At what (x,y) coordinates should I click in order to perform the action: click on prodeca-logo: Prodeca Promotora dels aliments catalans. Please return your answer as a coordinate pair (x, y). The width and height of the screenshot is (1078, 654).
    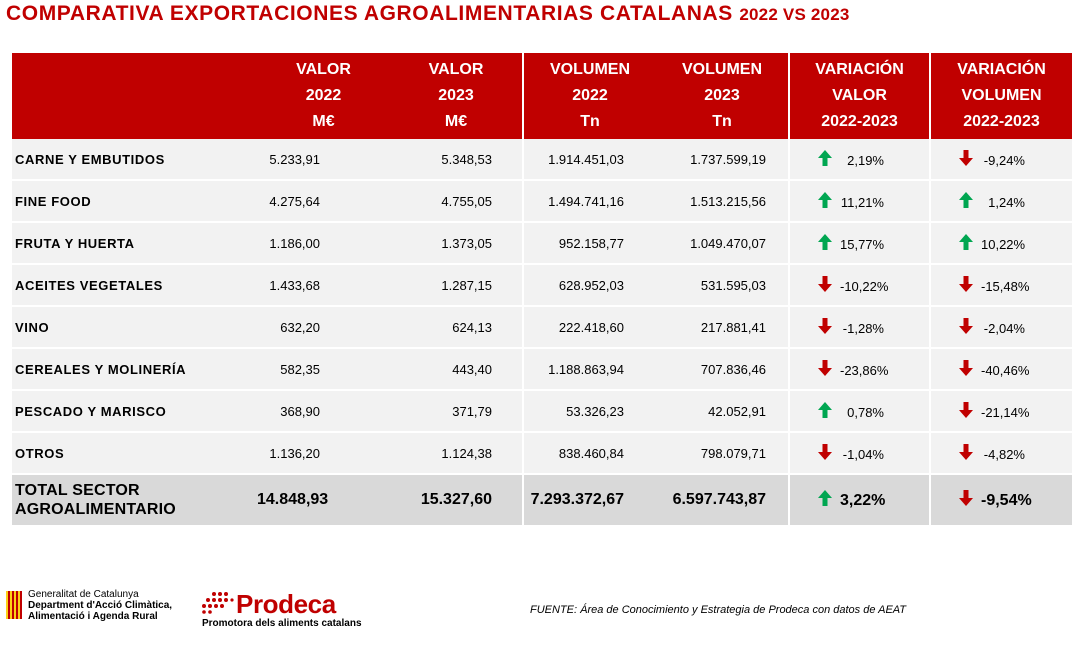
    Looking at the image, I should click on (281, 608).